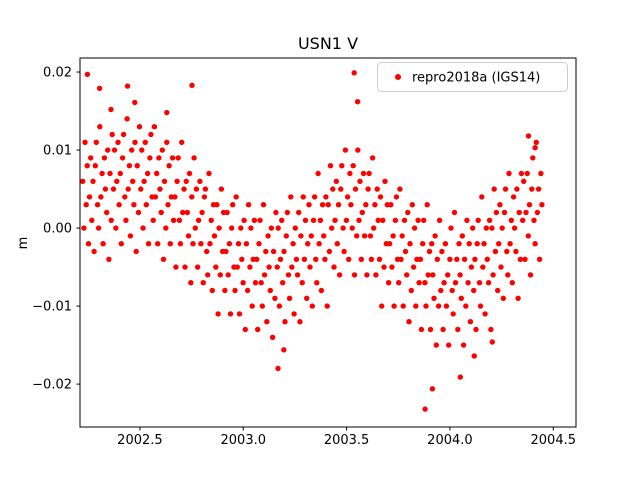 This screenshot has height=480, width=640. What do you see at coordinates (140, 440) in the screenshot?
I see `x-tick-label: 2002.5` at bounding box center [140, 440].